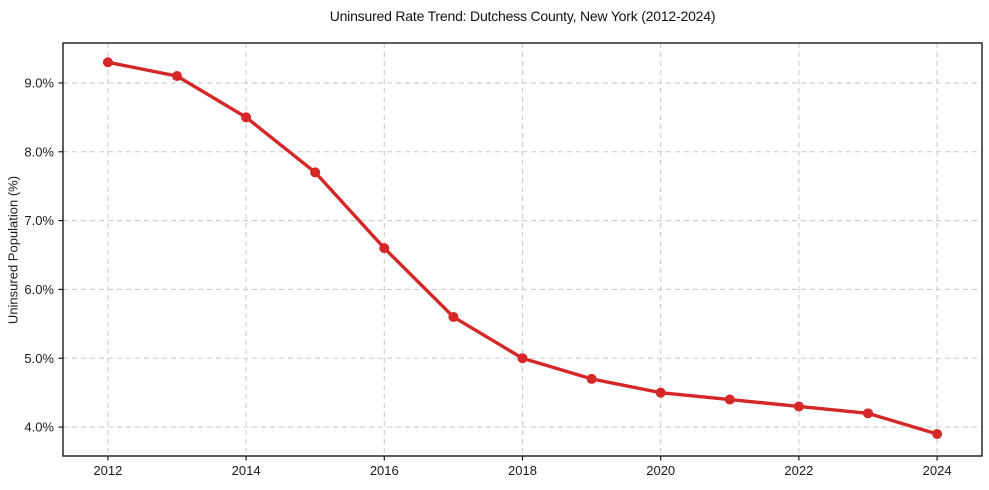 Image resolution: width=989 pixels, height=490 pixels. I want to click on y-tick-label: 9.0%, so click(39, 82).